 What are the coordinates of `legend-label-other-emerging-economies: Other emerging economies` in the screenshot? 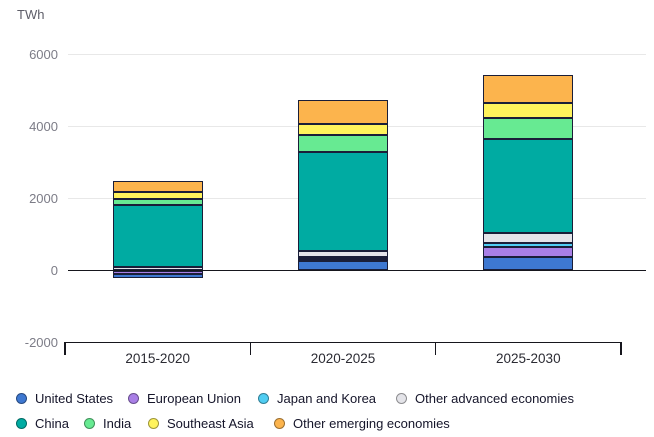 It's located at (371, 423).